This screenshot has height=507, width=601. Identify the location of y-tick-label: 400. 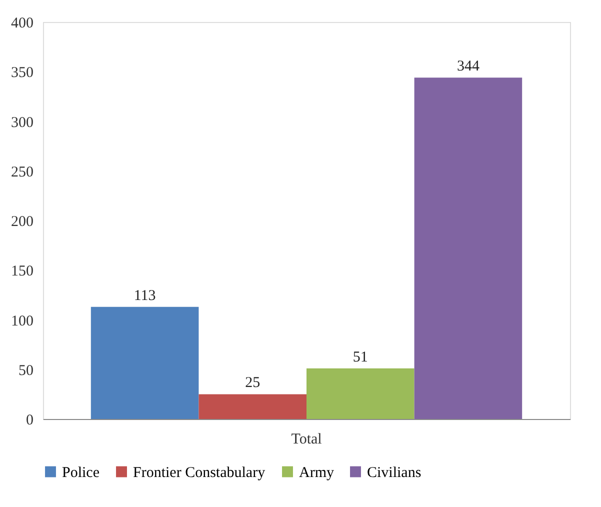
(22, 24).